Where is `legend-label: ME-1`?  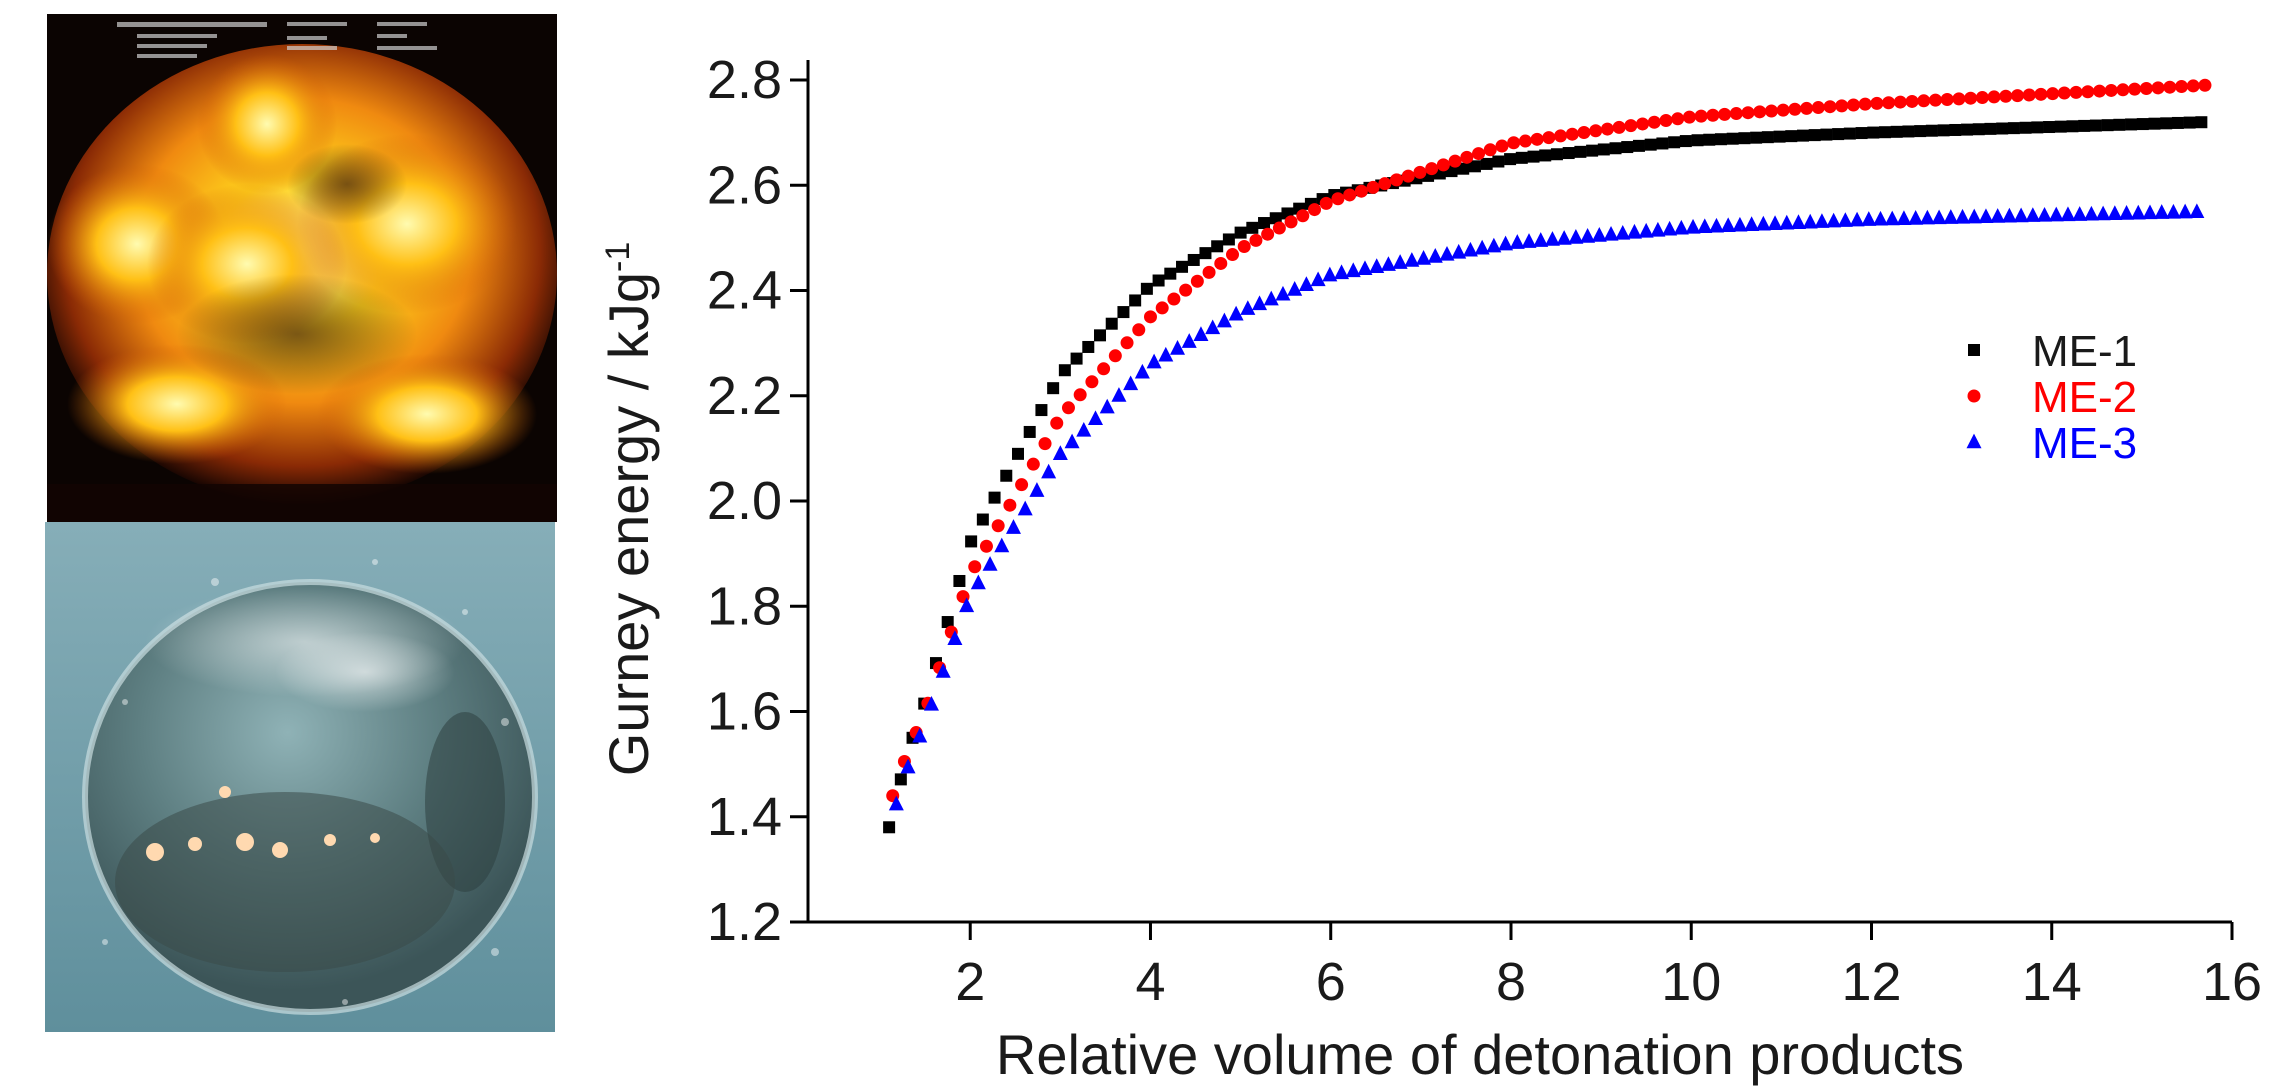 legend-label: ME-1 is located at coordinates (2084, 351).